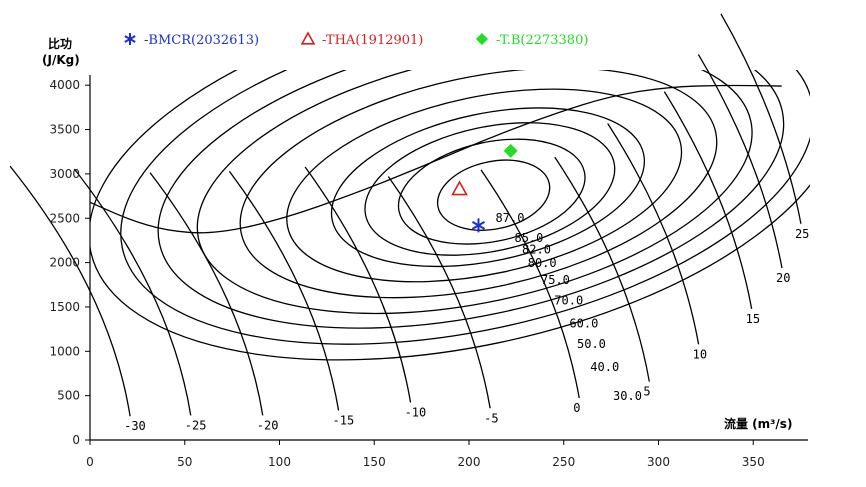  I want to click on legend-marker-diamond, so click(482, 39).